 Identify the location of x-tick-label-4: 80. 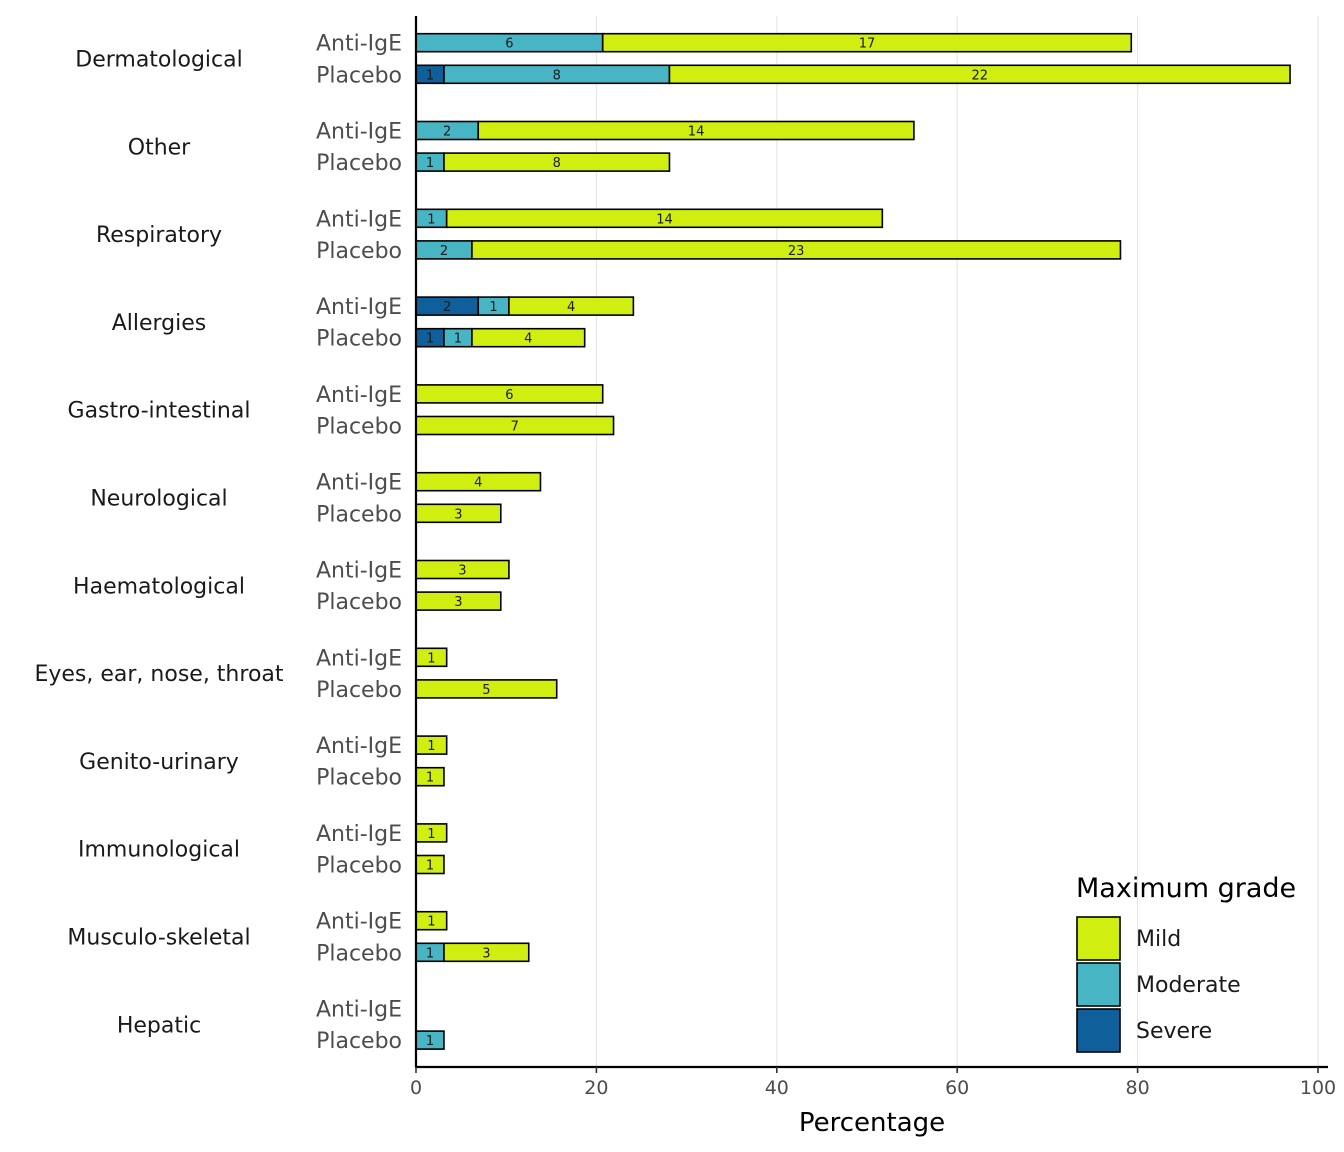
(1138, 1088).